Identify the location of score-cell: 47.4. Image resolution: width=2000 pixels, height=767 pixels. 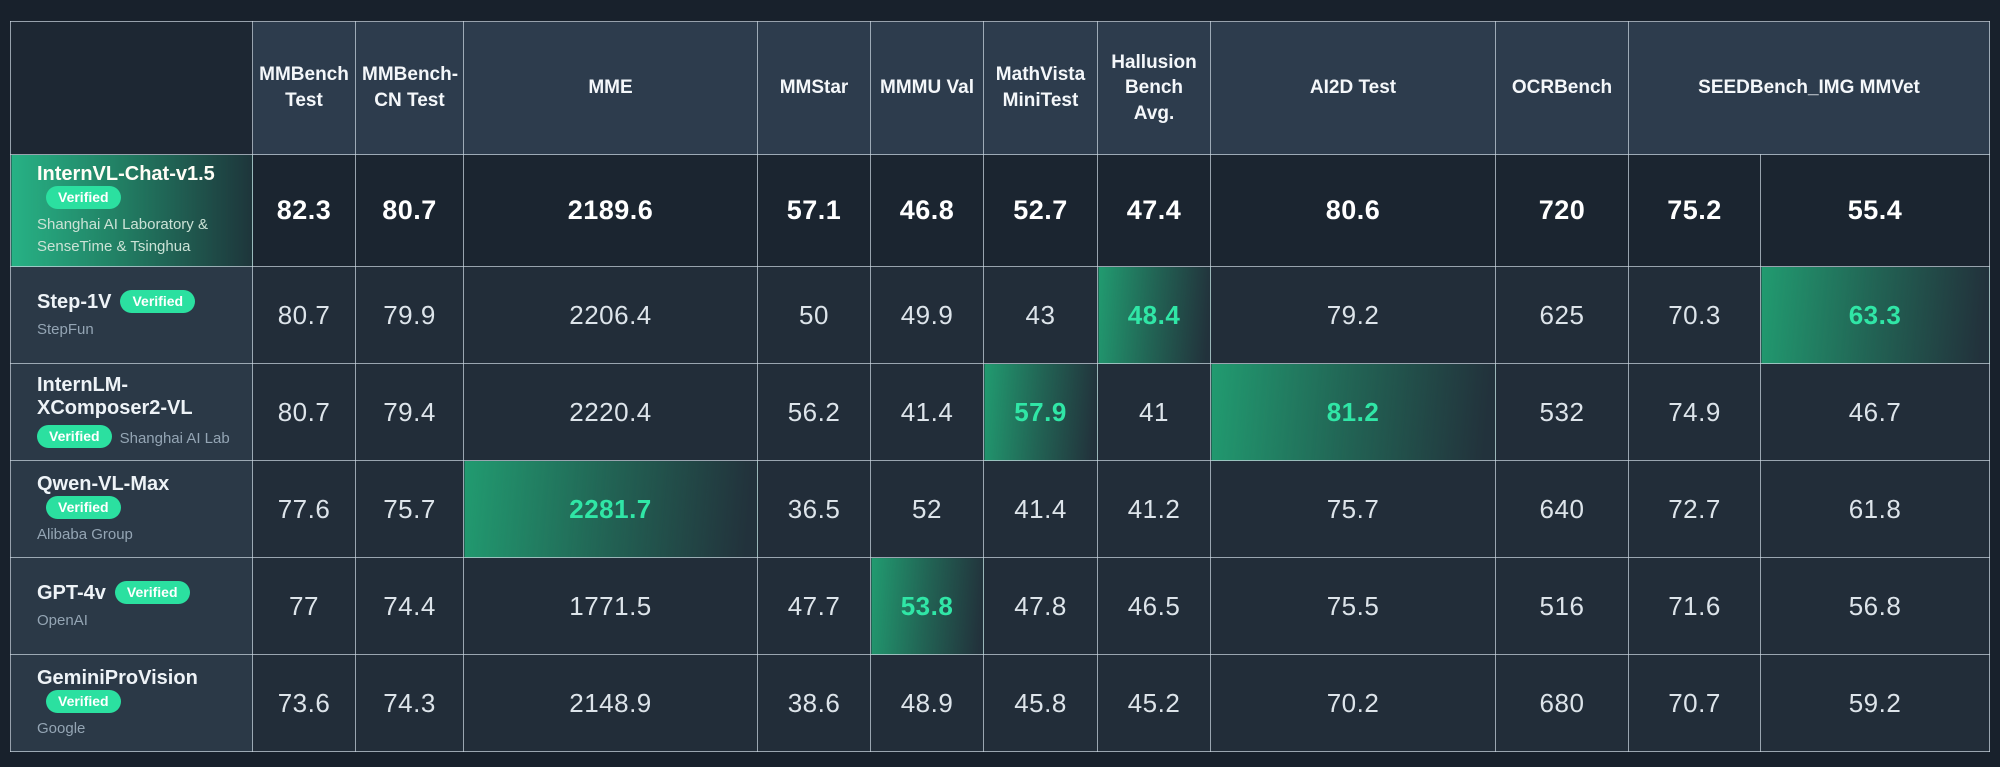
(1154, 210).